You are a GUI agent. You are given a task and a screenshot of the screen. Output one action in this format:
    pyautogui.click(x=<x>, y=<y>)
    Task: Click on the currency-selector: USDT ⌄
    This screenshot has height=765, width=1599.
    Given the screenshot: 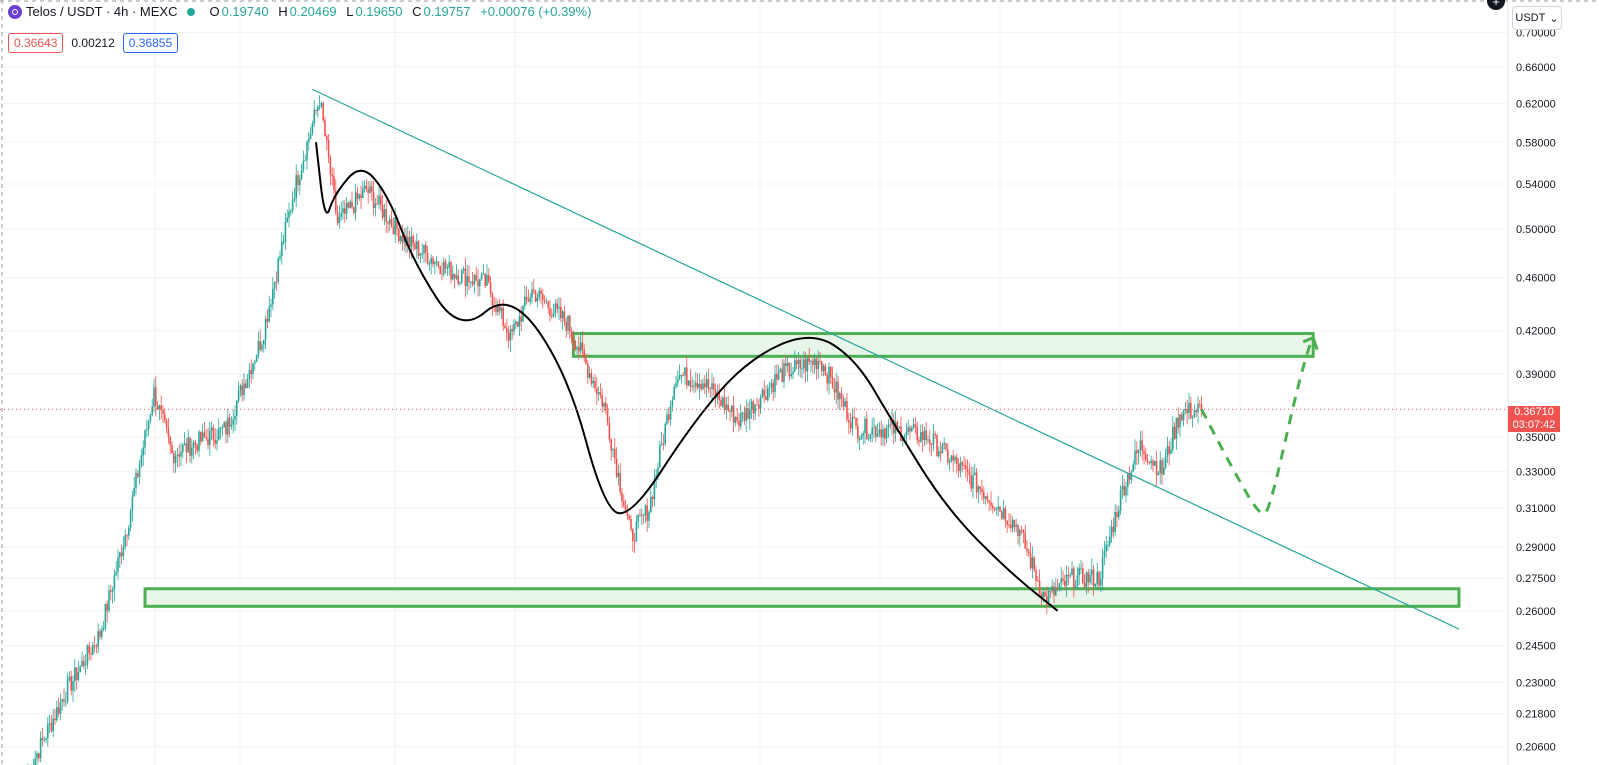 What is the action you would take?
    pyautogui.click(x=1537, y=18)
    